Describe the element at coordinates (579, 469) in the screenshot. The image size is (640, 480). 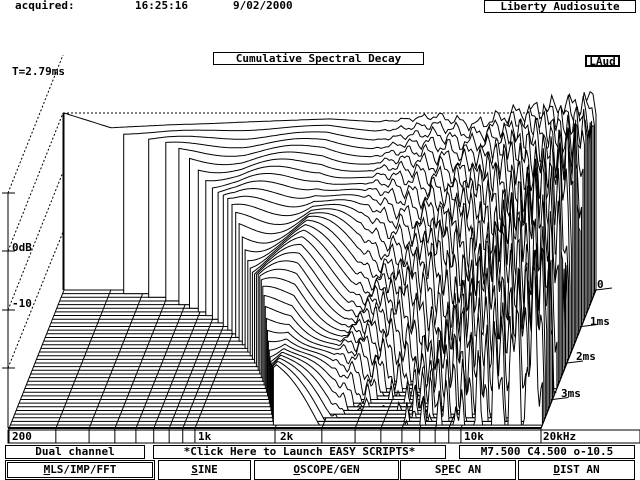
I see `button-label: IST AN` at that location.